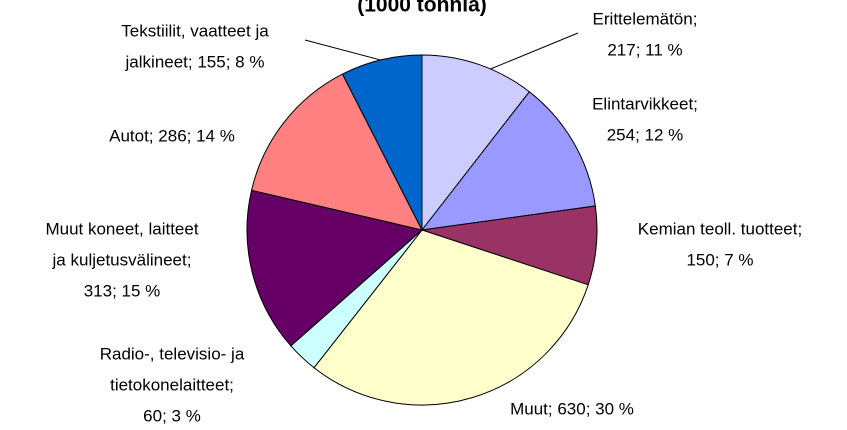 The height and width of the screenshot is (430, 847). I want to click on data-label: Muut; 630; 30 %, so click(572, 408).